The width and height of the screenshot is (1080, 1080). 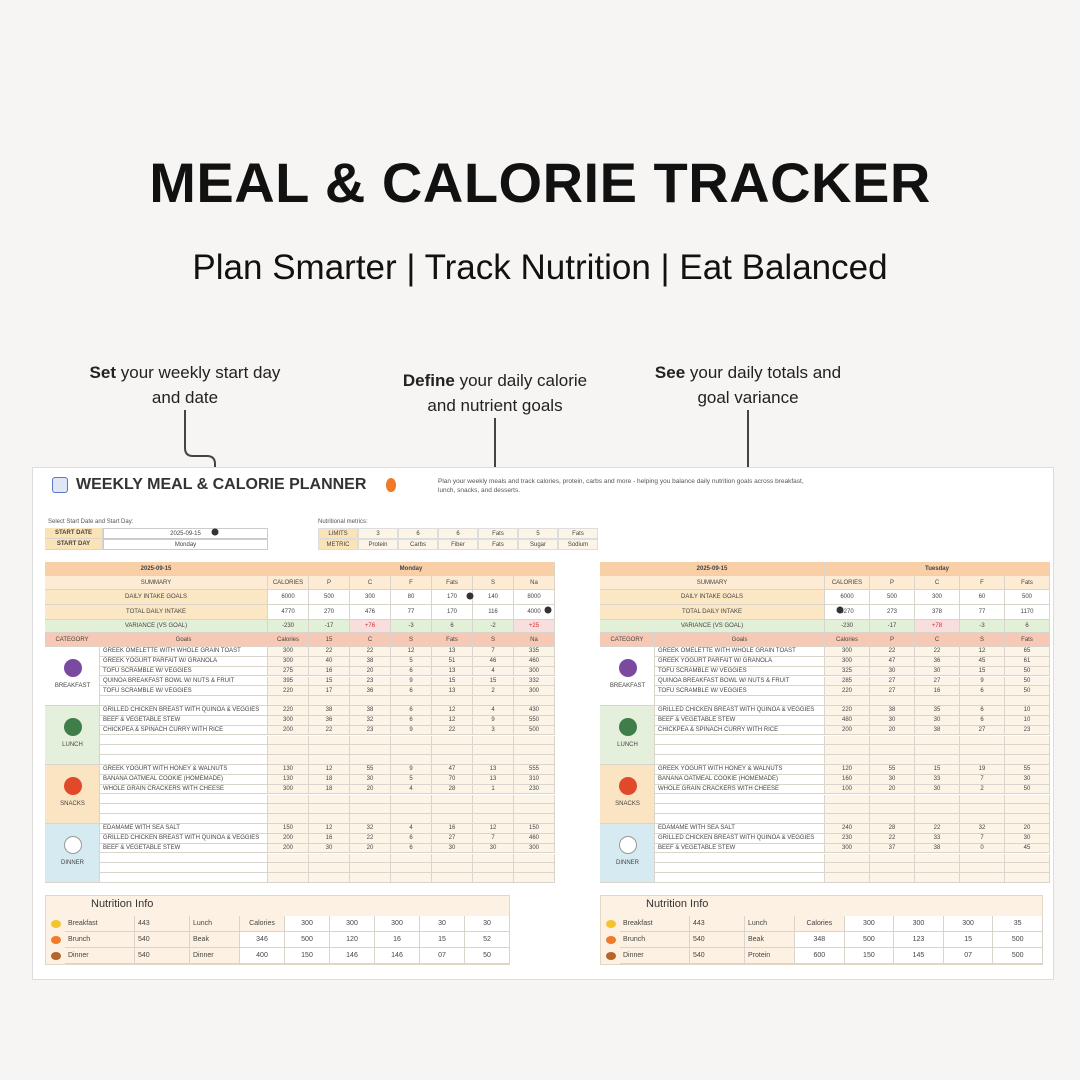 What do you see at coordinates (452, 691) in the screenshot?
I see `meal-value: 13` at bounding box center [452, 691].